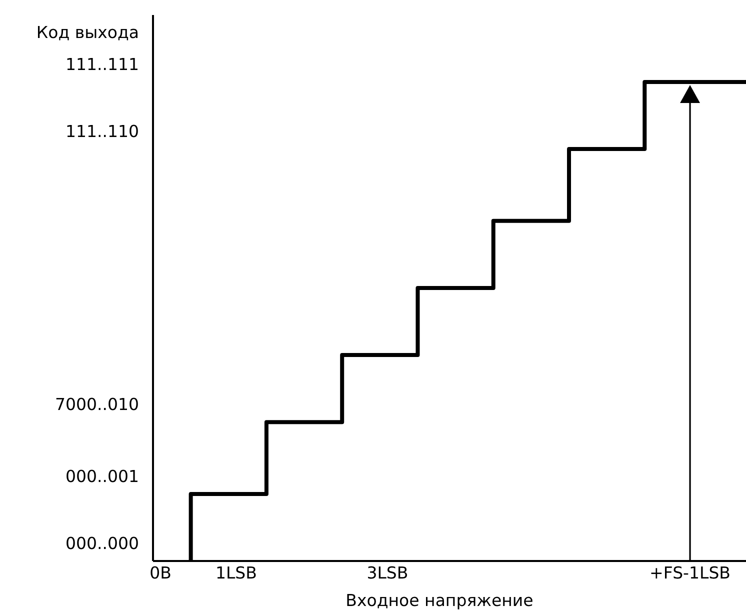 The width and height of the screenshot is (746, 613). I want to click on text: 000..001, so click(102, 476).